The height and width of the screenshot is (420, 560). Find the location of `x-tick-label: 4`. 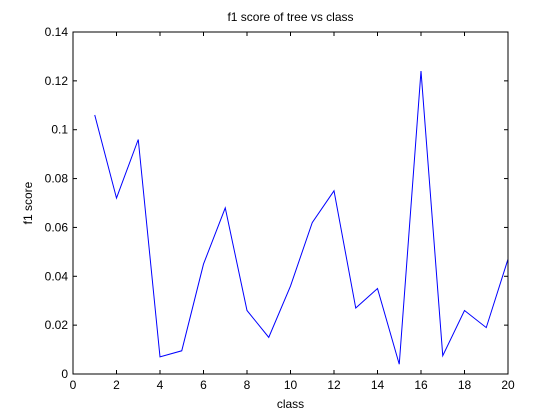

x-tick-label: 4 is located at coordinates (160, 385).